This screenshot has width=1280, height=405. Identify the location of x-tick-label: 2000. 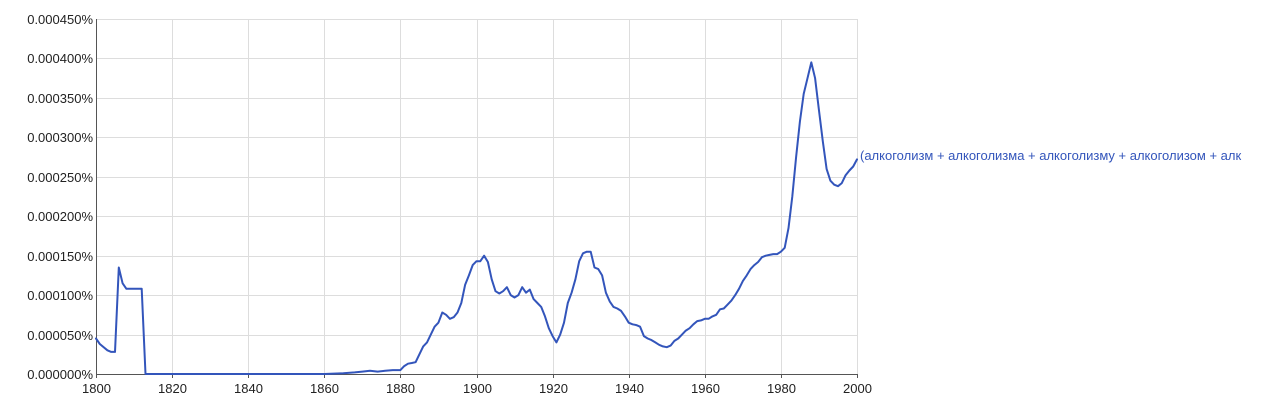
(857, 388).